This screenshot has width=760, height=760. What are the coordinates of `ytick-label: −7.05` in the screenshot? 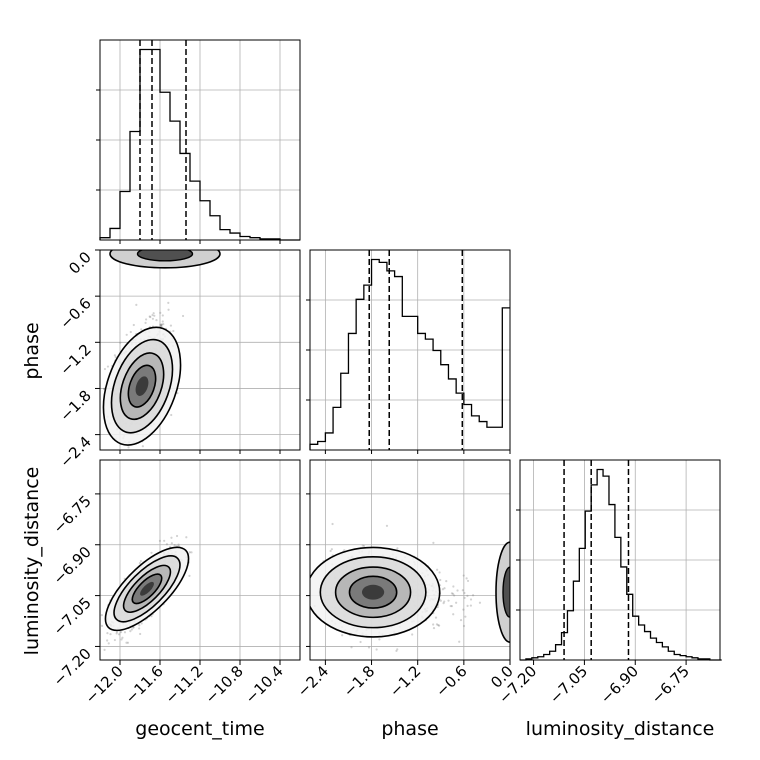 It's located at (72, 616).